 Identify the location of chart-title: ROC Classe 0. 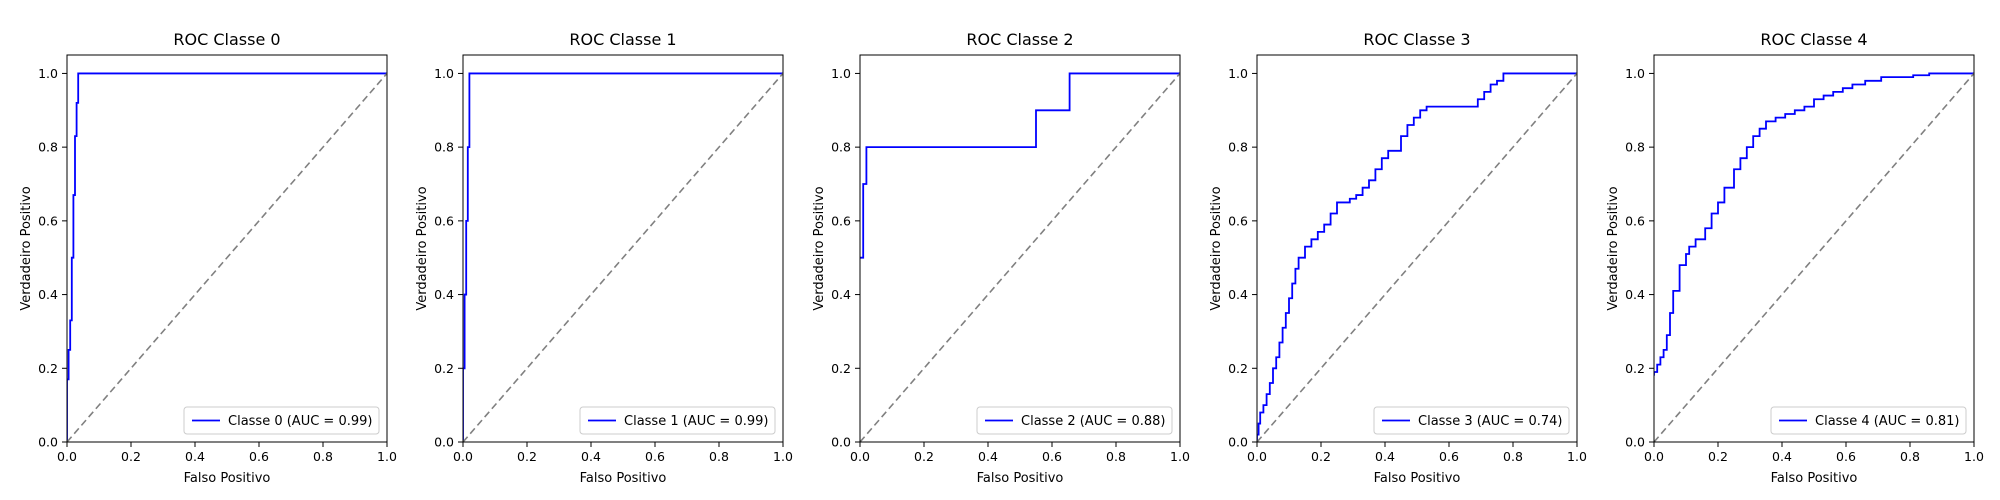
(226, 39).